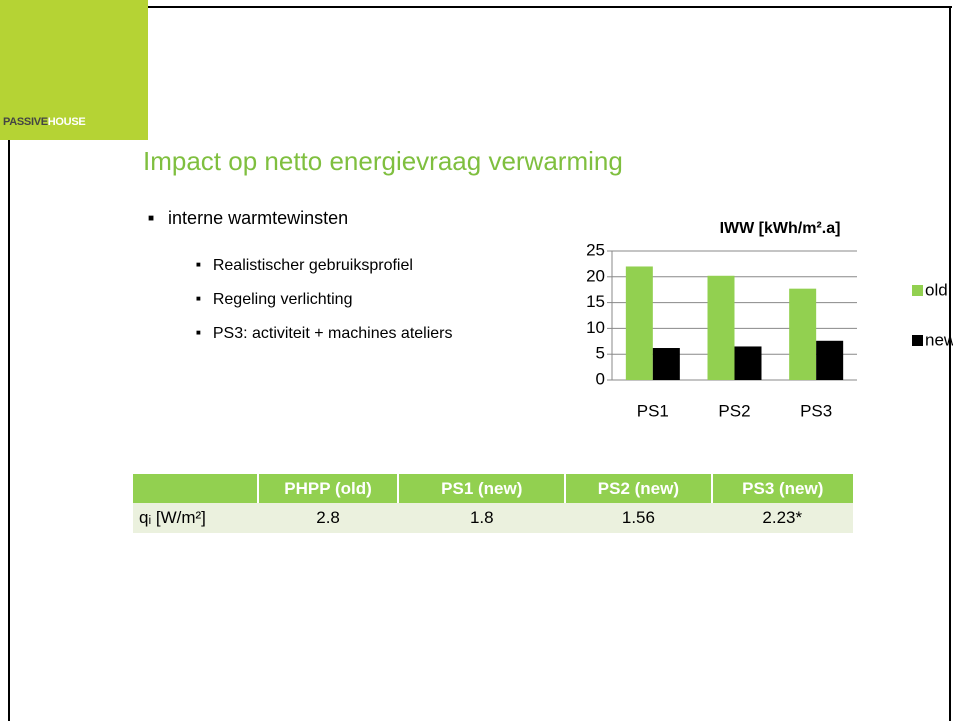 The height and width of the screenshot is (721, 953). I want to click on sub-bullet: ■ Realistischer gebruiksprofiel, so click(304, 265).